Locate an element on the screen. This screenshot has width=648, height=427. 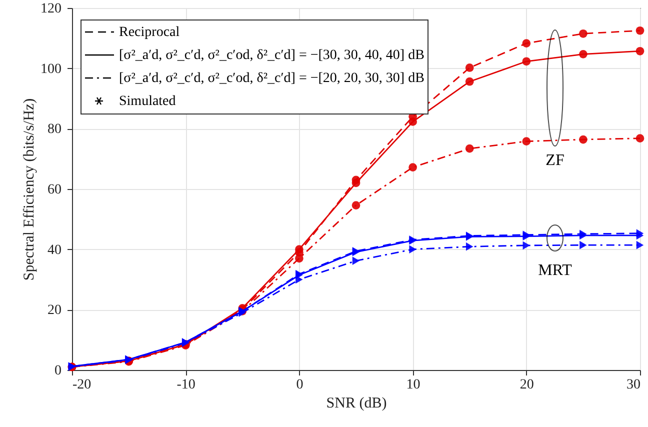
x-tick-label: -10 is located at coordinates (186, 385).